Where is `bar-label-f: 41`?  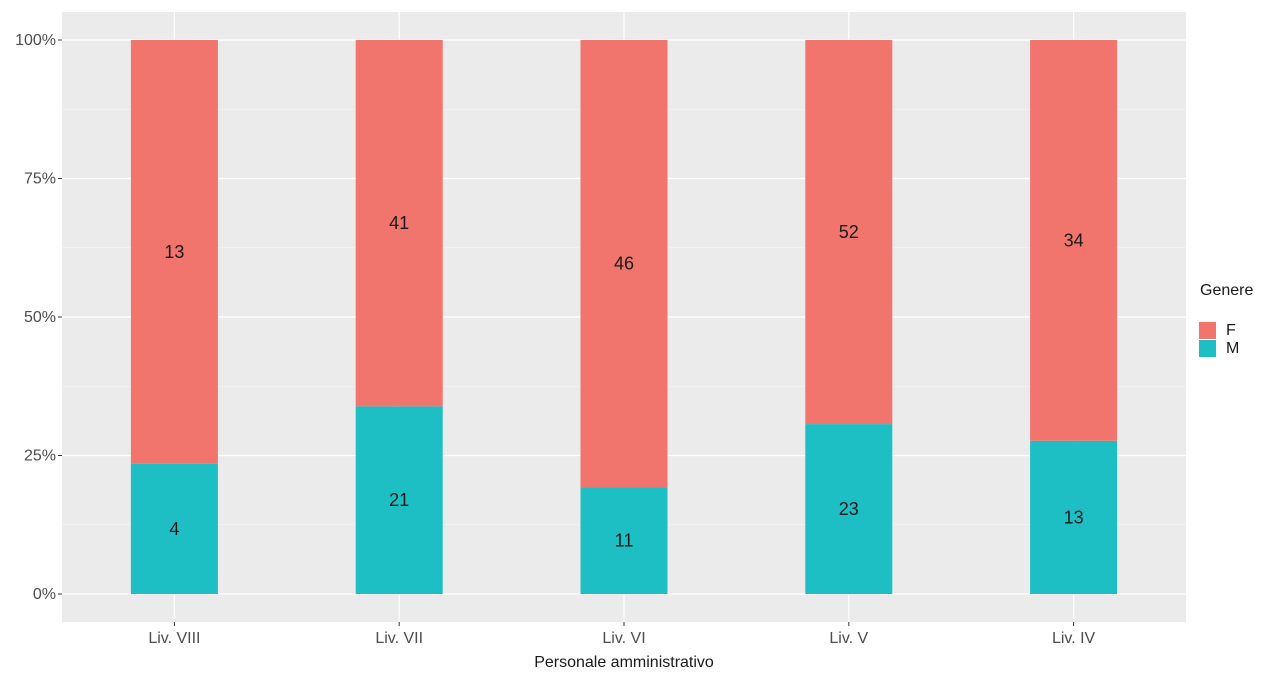 bar-label-f: 41 is located at coordinates (399, 223).